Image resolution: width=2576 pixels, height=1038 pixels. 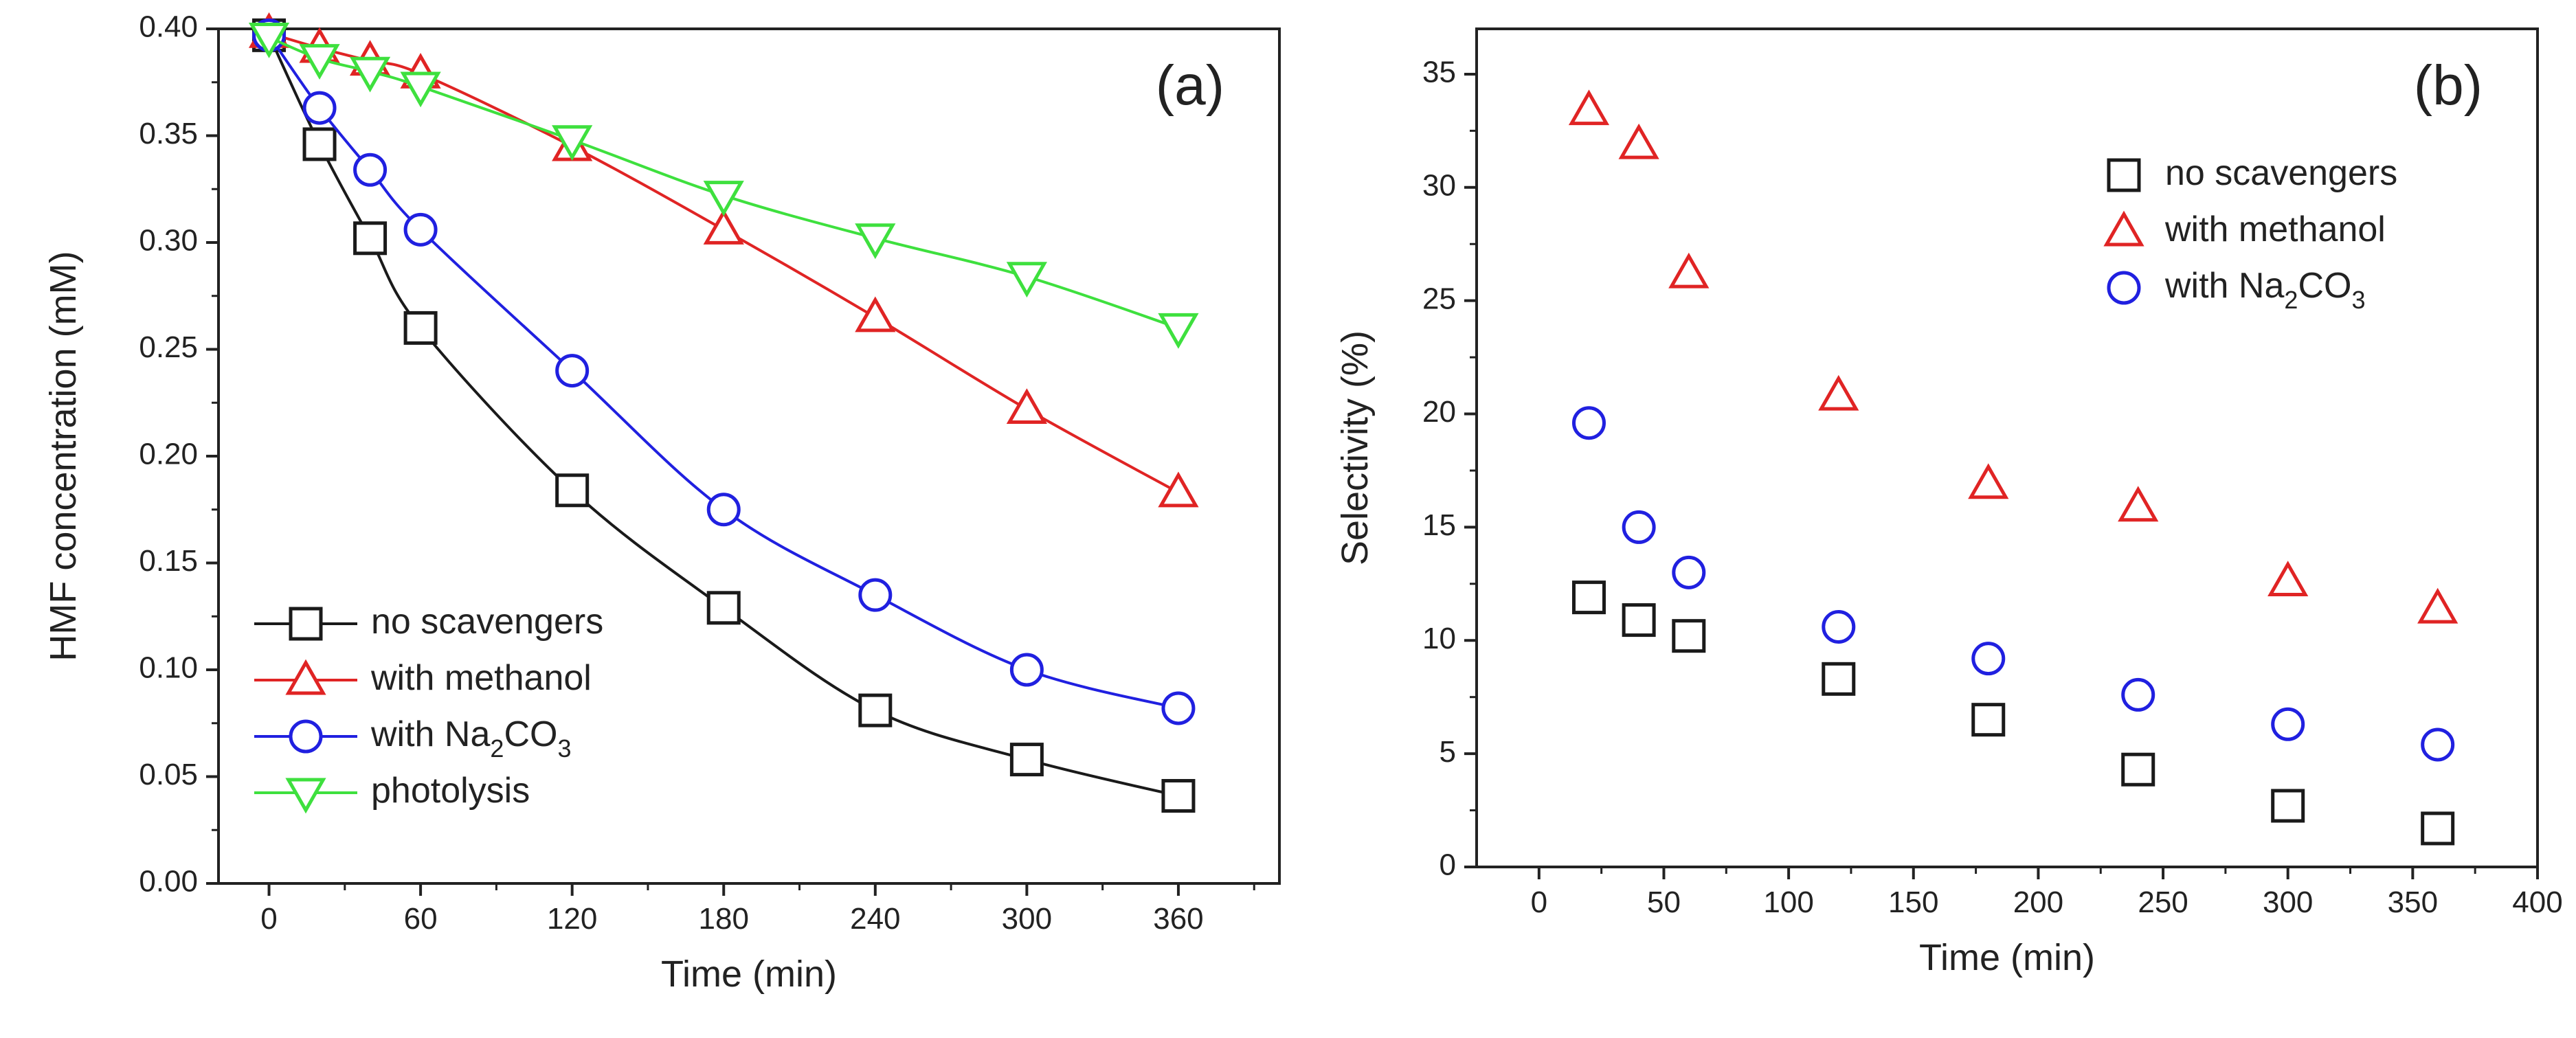 What do you see at coordinates (2413, 902) in the screenshot?
I see `x-tick-label: 350` at bounding box center [2413, 902].